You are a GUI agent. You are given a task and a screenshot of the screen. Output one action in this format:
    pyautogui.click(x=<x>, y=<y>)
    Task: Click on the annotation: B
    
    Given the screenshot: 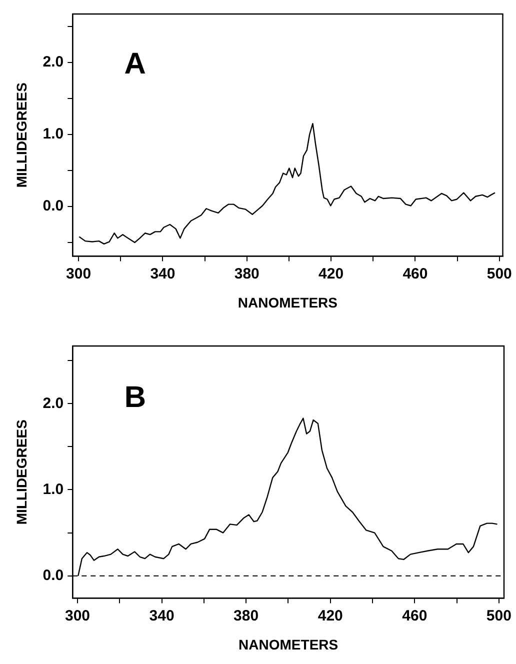 What is the action you would take?
    pyautogui.click(x=135, y=397)
    